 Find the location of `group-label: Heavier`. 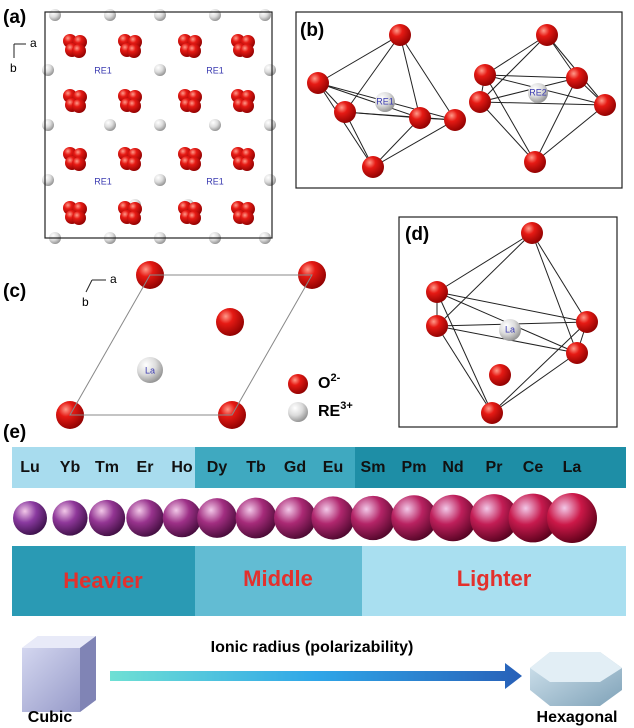

group-label: Heavier is located at coordinates (103, 580).